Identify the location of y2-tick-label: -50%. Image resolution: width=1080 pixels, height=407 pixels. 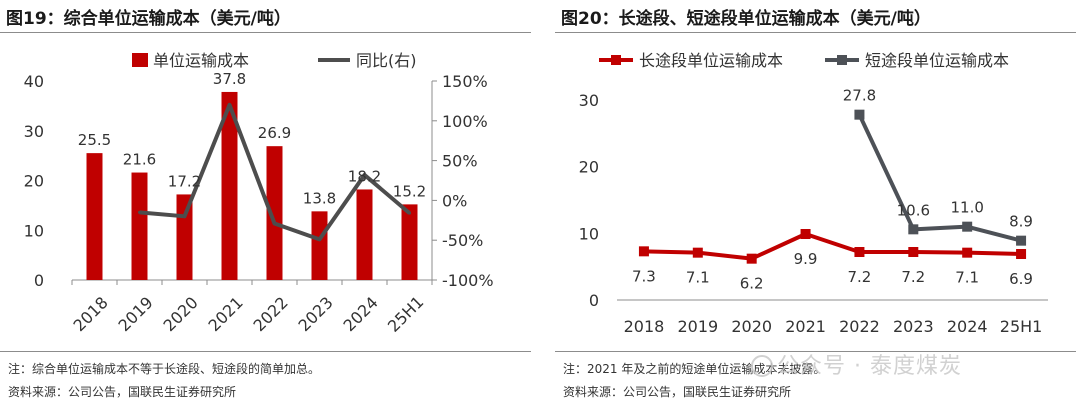
(462, 240).